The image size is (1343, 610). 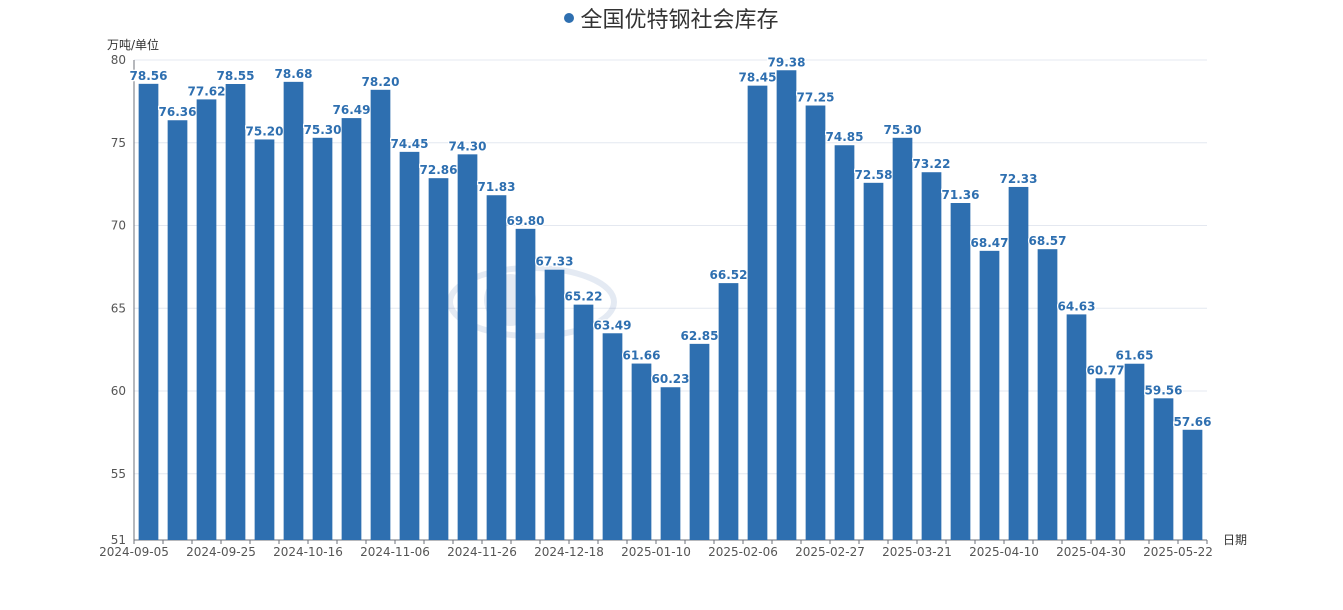 I want to click on y-tick-label: 51, so click(x=118, y=540).